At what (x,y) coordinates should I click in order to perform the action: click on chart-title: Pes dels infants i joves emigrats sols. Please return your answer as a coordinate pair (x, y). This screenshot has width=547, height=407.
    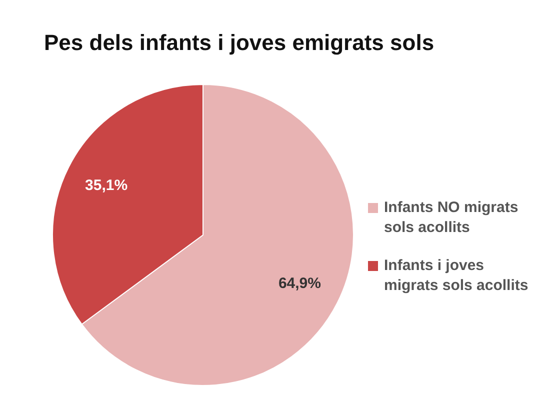
    Looking at the image, I should click on (239, 43).